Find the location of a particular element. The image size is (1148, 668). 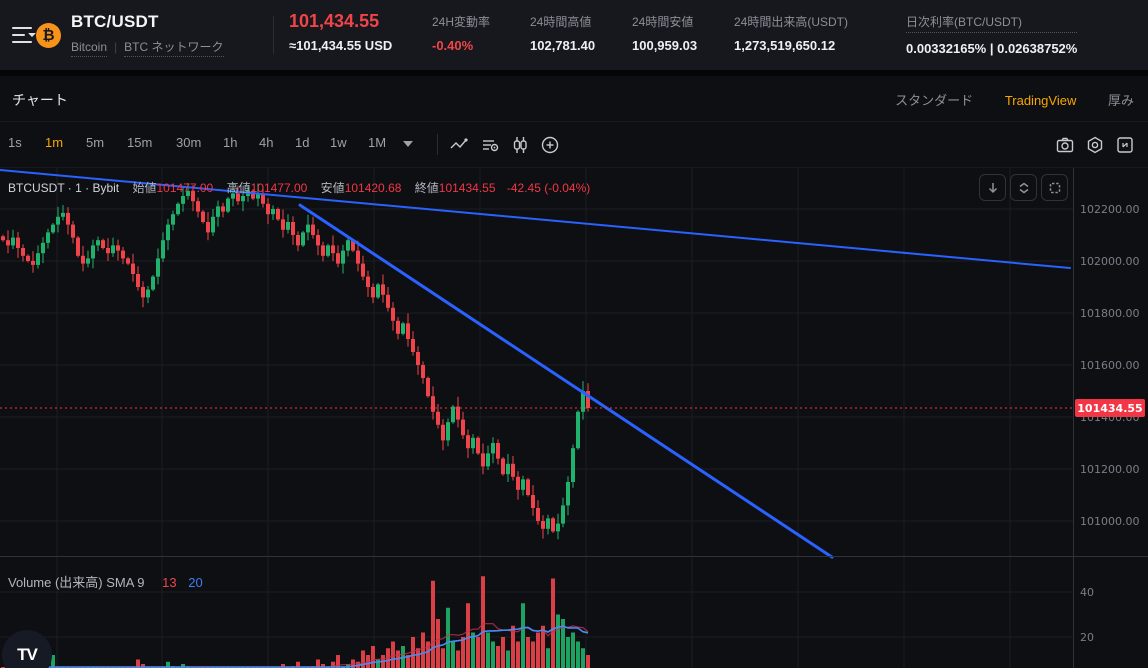

toolbar-separator is located at coordinates (437, 144).